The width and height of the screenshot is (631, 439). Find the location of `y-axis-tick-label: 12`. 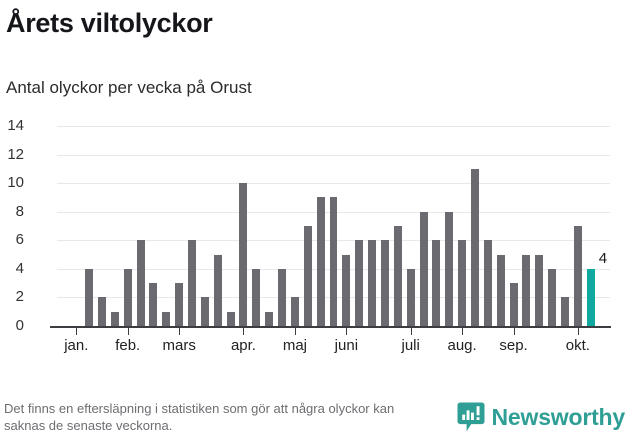

y-axis-tick-label: 12 is located at coordinates (15, 154).